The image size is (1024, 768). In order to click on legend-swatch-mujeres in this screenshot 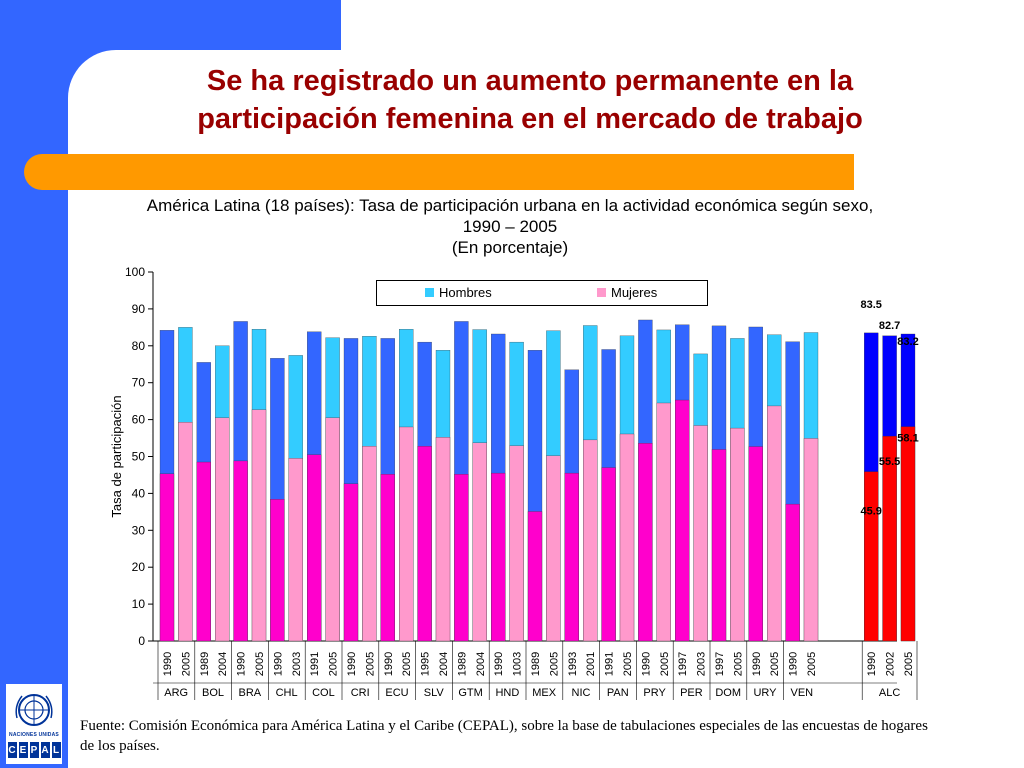, I will do `click(601, 292)`.